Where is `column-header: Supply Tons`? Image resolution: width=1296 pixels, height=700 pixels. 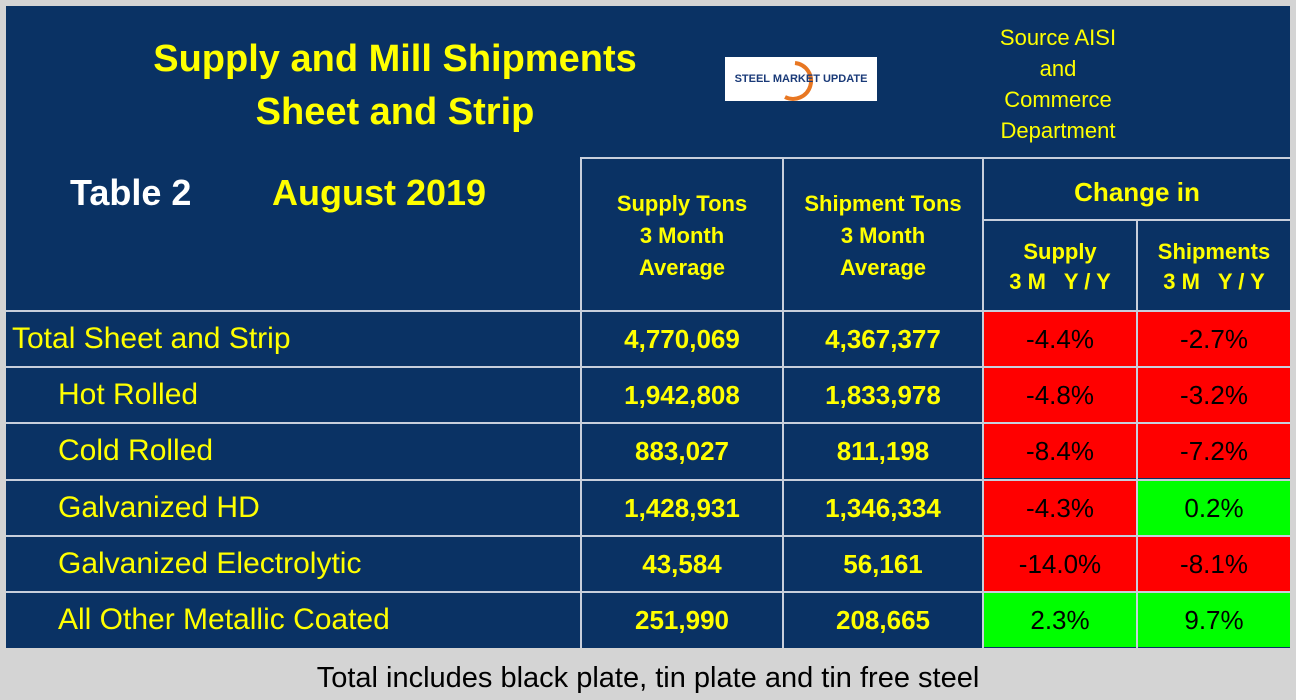 column-header: Supply Tons is located at coordinates (682, 203).